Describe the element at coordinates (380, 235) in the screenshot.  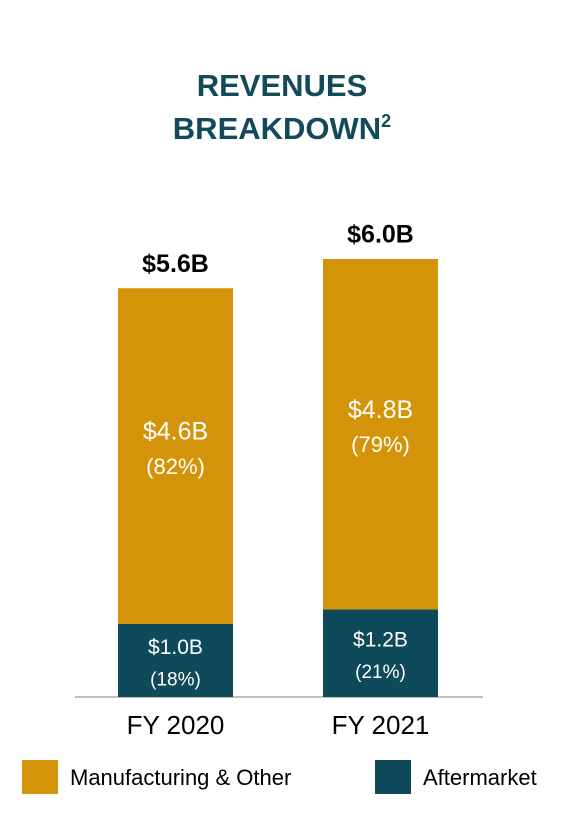
I see `total-label: $6.0B` at that location.